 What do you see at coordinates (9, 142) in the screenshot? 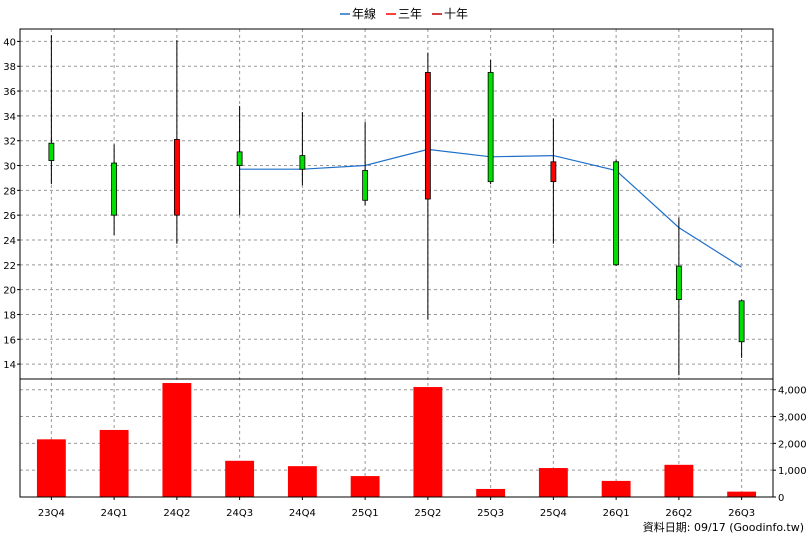
I see `price-tick-label: 32` at bounding box center [9, 142].